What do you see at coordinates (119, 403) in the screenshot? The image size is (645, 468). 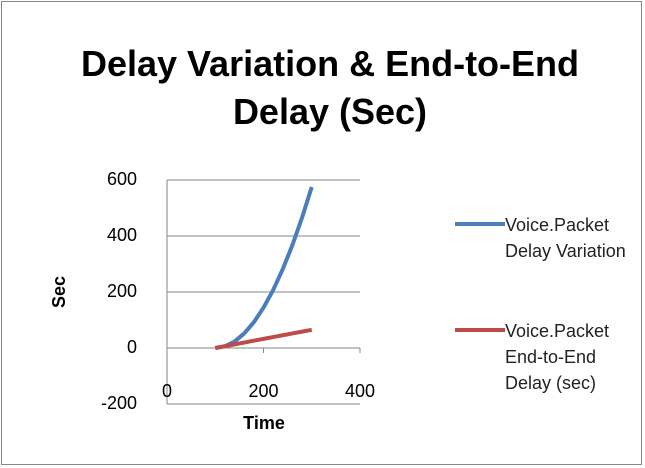 I see `y-tick-label: -200` at bounding box center [119, 403].